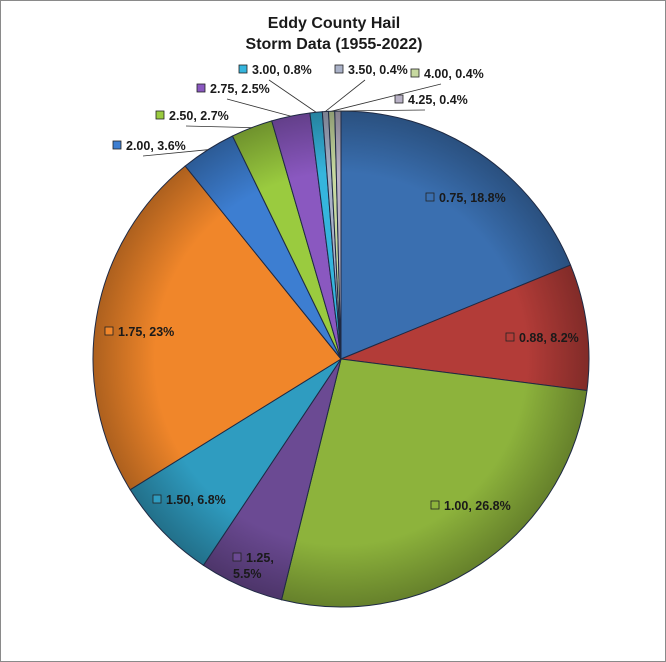 The image size is (666, 662). Describe the element at coordinates (247, 574) in the screenshot. I see `data-label-1-25-pct: 5.5%` at that location.